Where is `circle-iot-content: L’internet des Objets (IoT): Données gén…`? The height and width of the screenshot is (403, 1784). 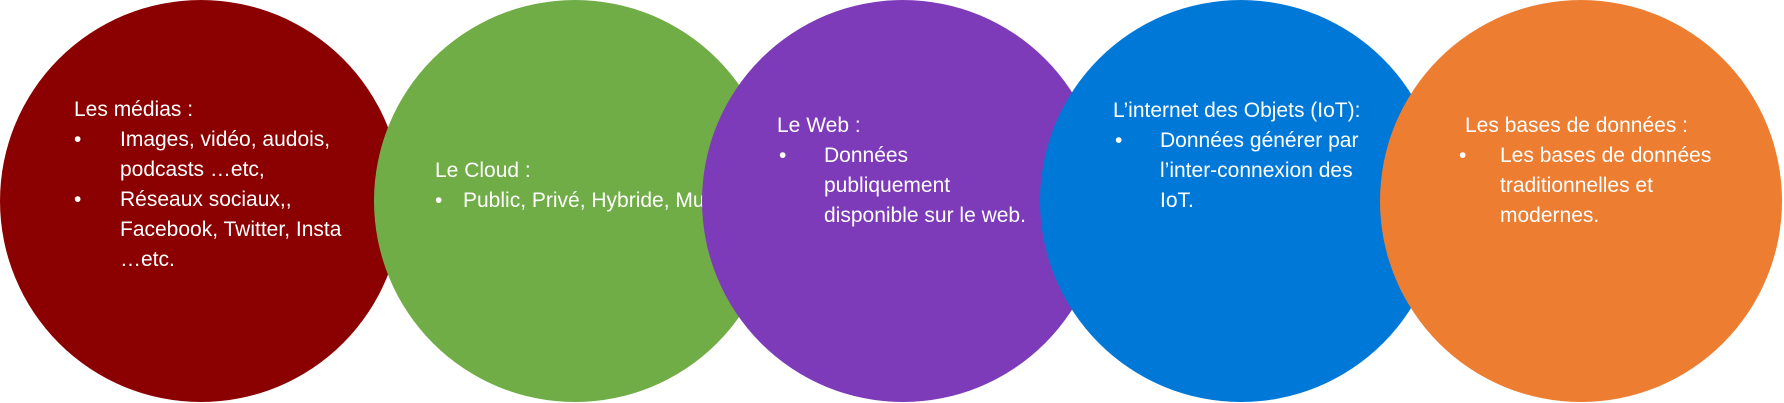
circle-iot-content: L’internet des Objets (IoT): Données gén… is located at coordinates (1248, 156).